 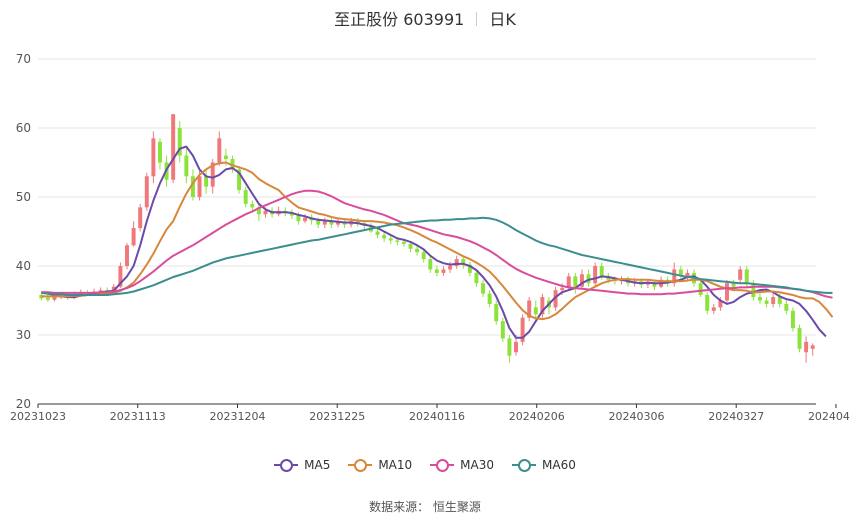 I want to click on legend-marker-ma30, so click(x=442, y=465).